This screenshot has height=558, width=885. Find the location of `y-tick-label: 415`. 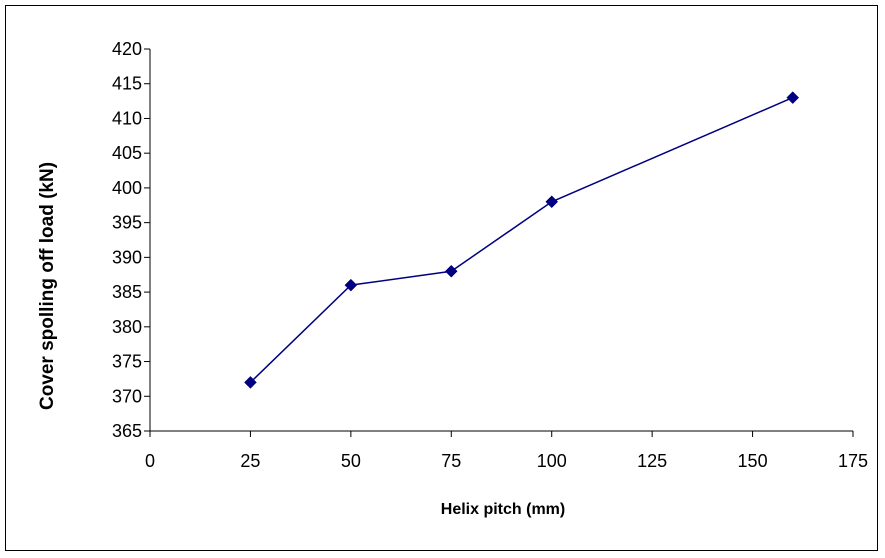

y-tick-label: 415 is located at coordinates (127, 84).